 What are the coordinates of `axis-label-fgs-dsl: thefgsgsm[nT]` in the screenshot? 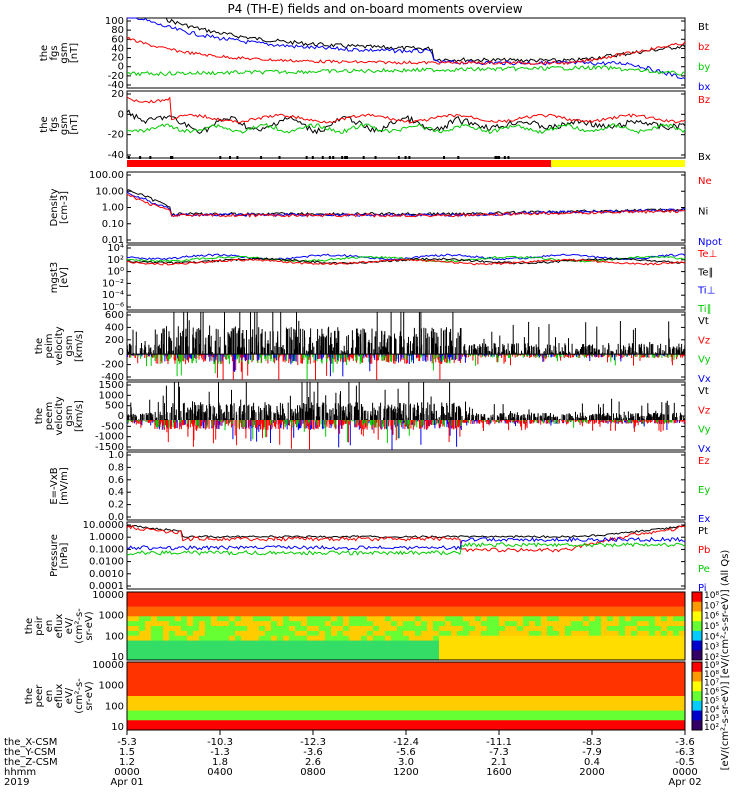 It's located at (59, 124).